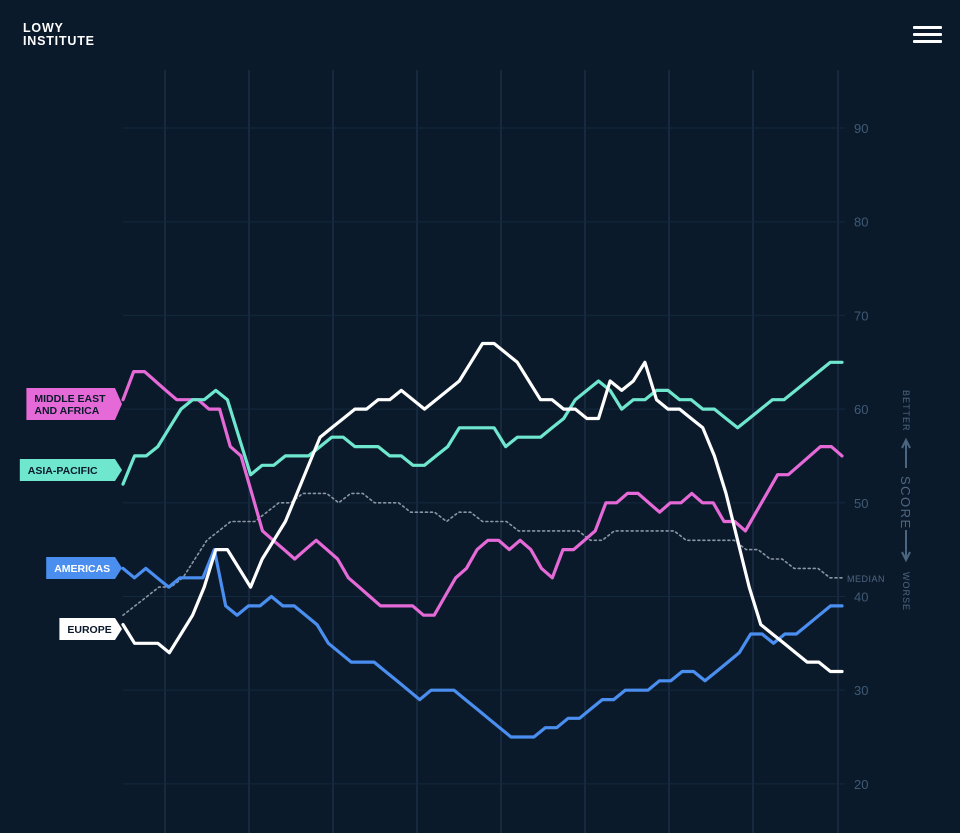 The image size is (960, 833). What do you see at coordinates (482, 554) in the screenshot?
I see `series-line-median` at bounding box center [482, 554].